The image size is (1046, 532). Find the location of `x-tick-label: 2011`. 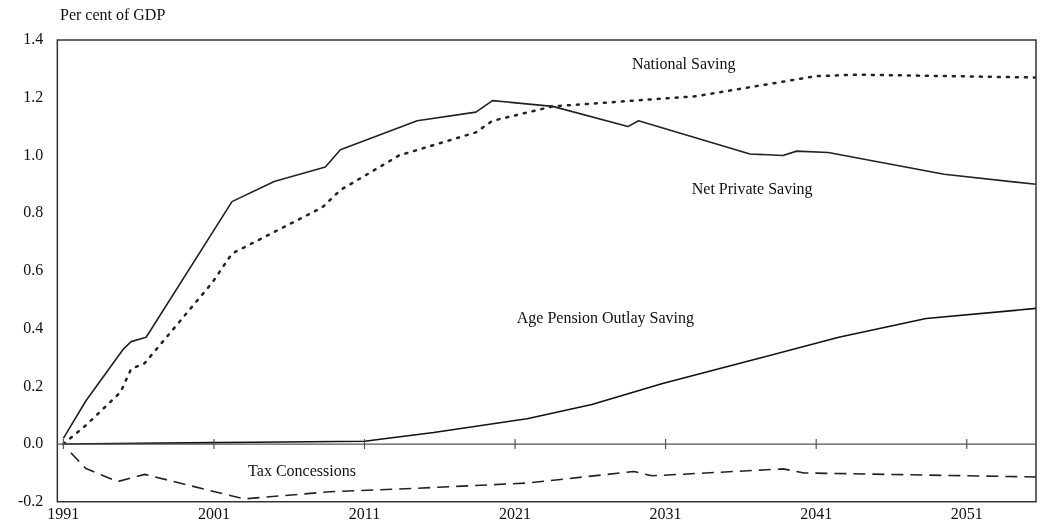

x-tick-label: 2011 is located at coordinates (364, 513).